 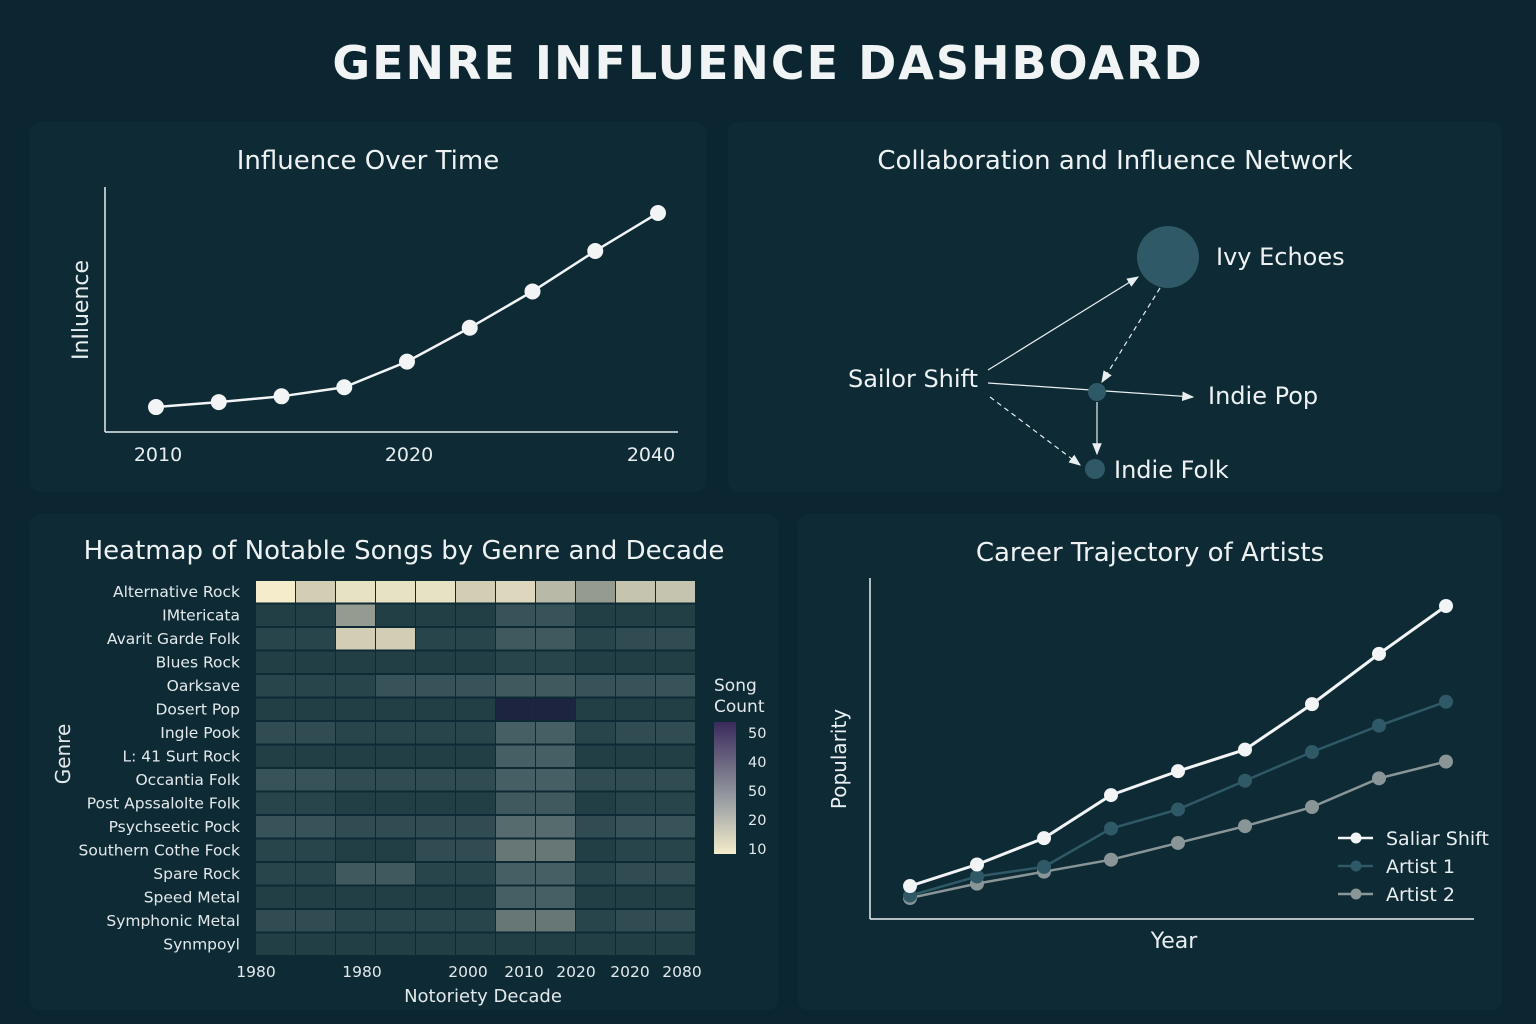 What do you see at coordinates (839, 759) in the screenshot?
I see `career-y-axis-label: Popularity` at bounding box center [839, 759].